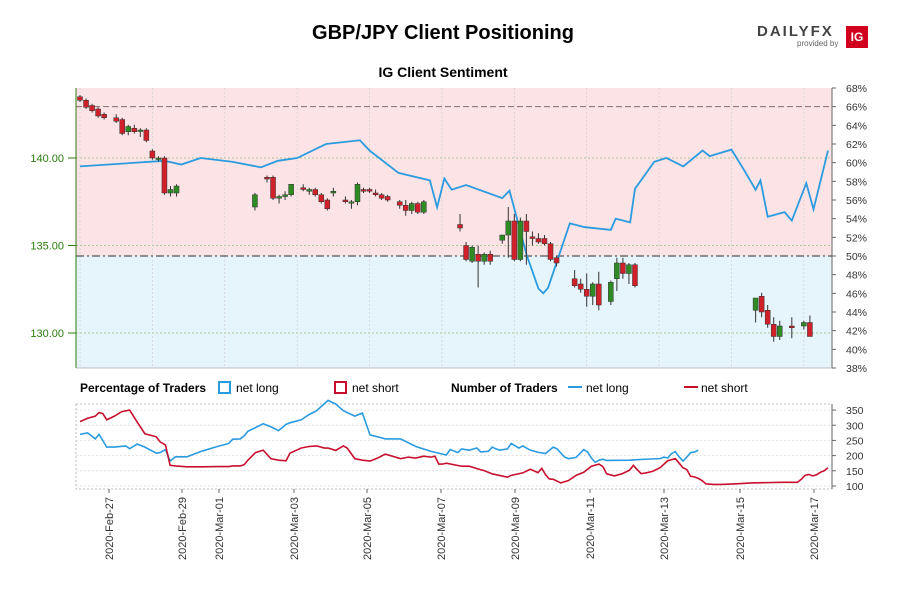  I want to click on legend-pct-title: Percentage of Traders, so click(143, 388).